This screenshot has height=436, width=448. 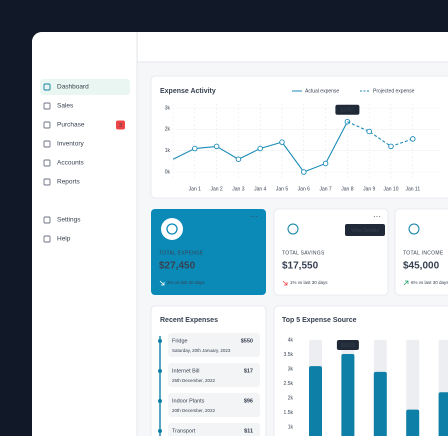 What do you see at coordinates (325, 189) in the screenshot?
I see `x-tick-label: Jan 7` at bounding box center [325, 189].